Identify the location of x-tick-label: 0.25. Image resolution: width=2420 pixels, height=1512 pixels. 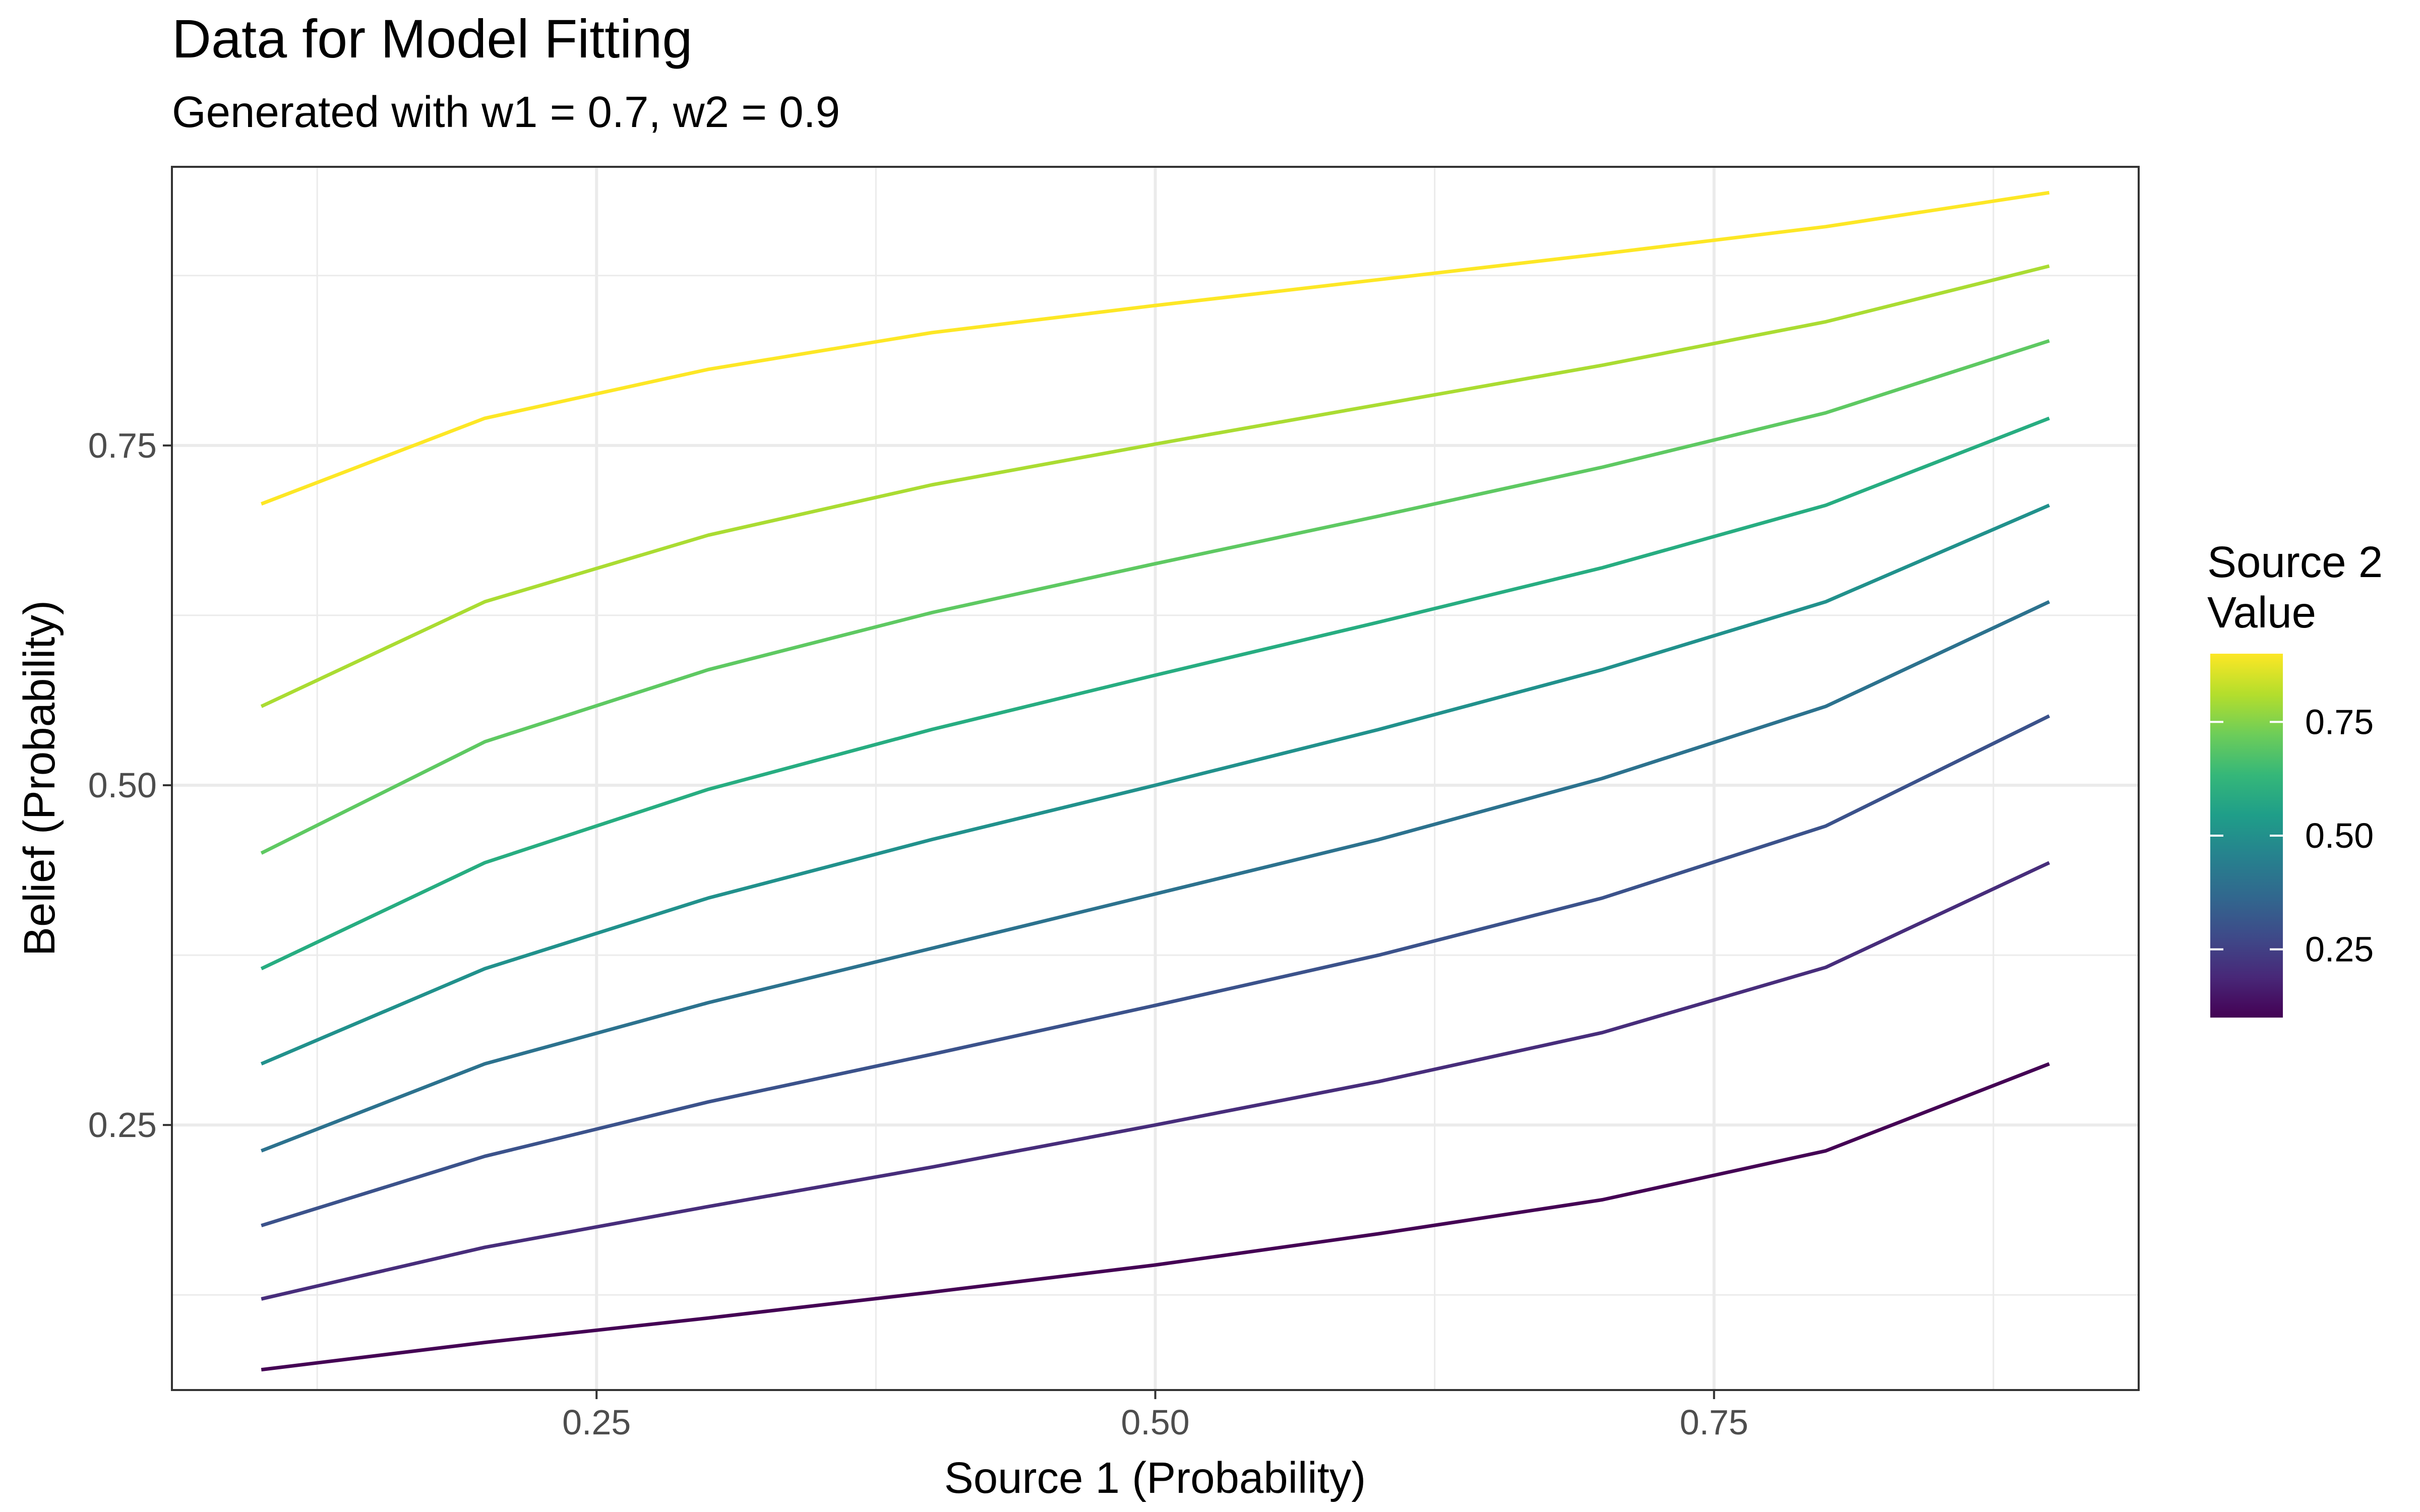
(596, 1423).